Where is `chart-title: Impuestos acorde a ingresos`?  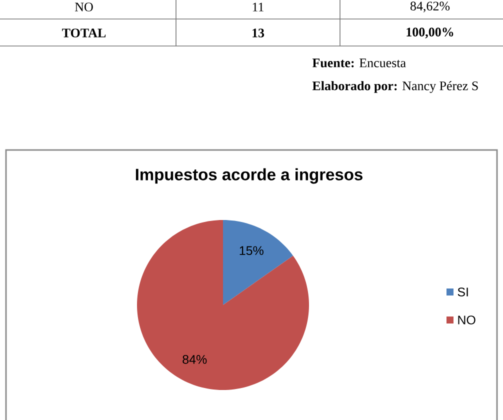 chart-title: Impuestos acorde a ingresos is located at coordinates (249, 176).